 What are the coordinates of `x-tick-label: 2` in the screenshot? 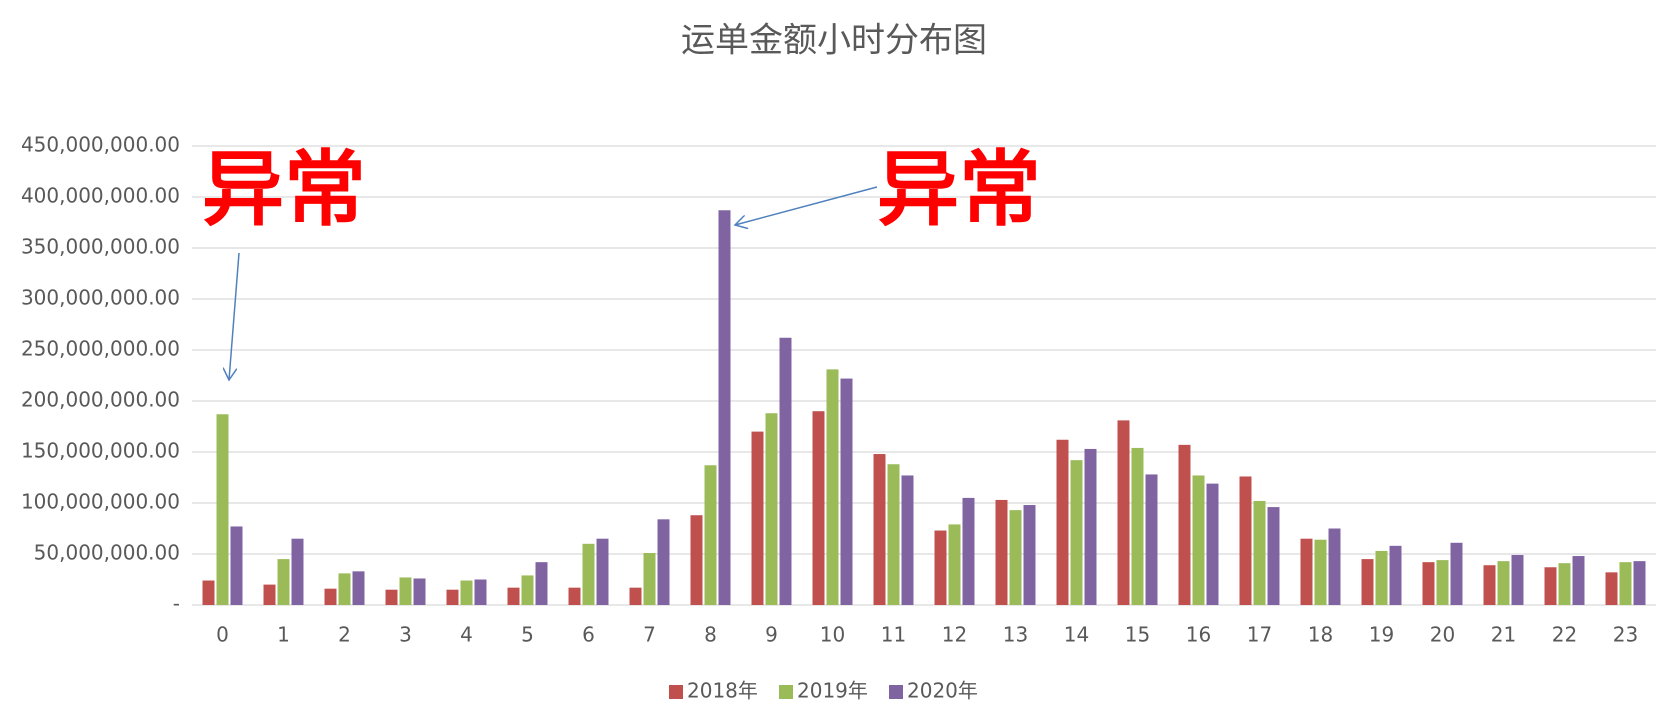 It's located at (344, 635).